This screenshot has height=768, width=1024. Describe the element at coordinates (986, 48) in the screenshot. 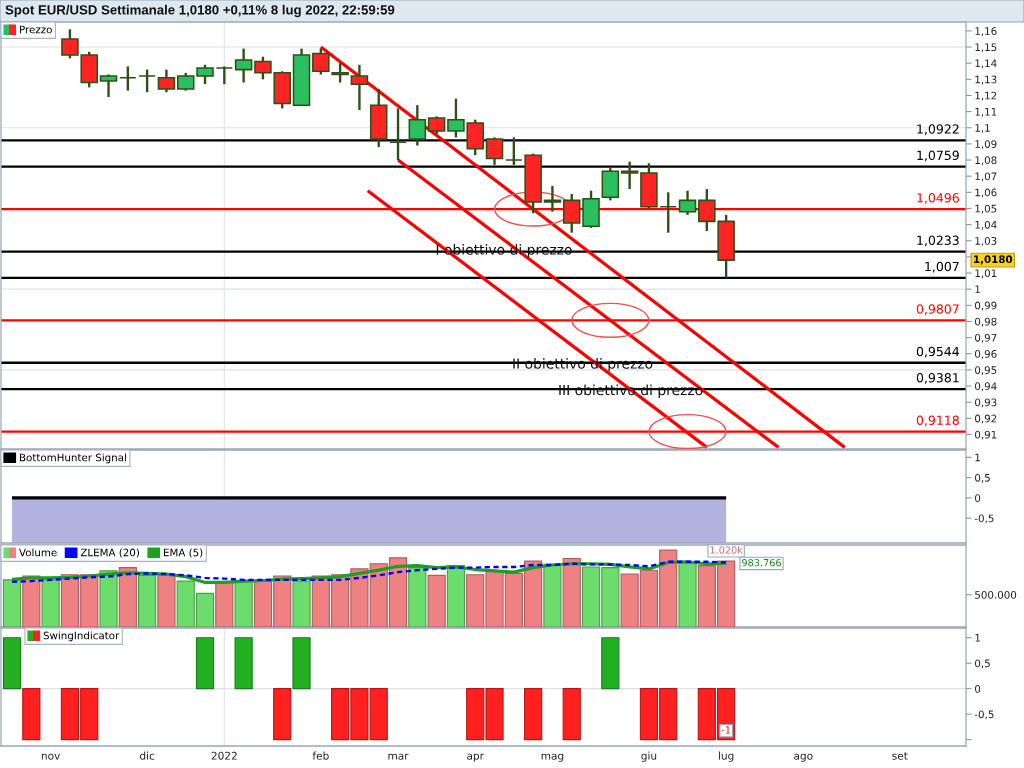

I see `y-tick-label: 1,15` at that location.